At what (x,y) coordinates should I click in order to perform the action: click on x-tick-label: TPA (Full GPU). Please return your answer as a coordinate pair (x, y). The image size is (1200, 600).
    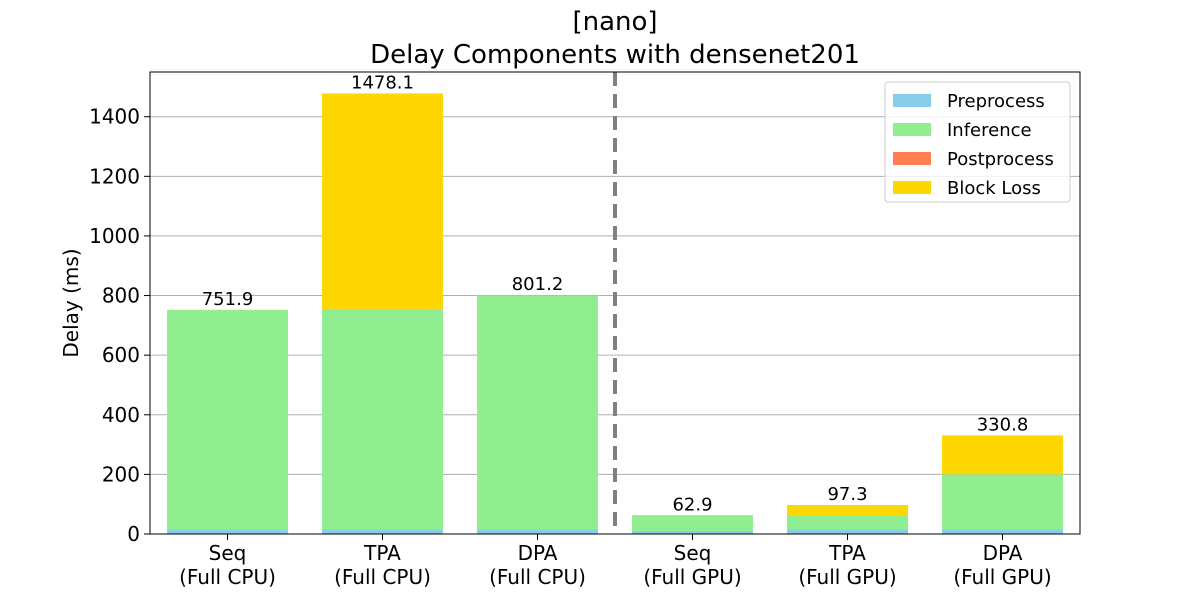
    Looking at the image, I should click on (847, 565).